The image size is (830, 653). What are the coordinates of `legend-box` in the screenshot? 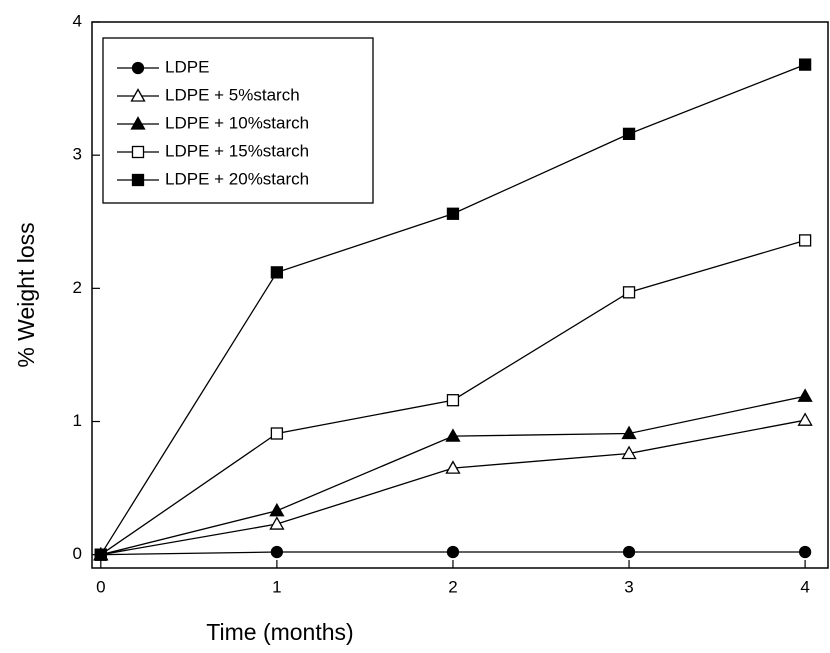 It's located at (238, 120).